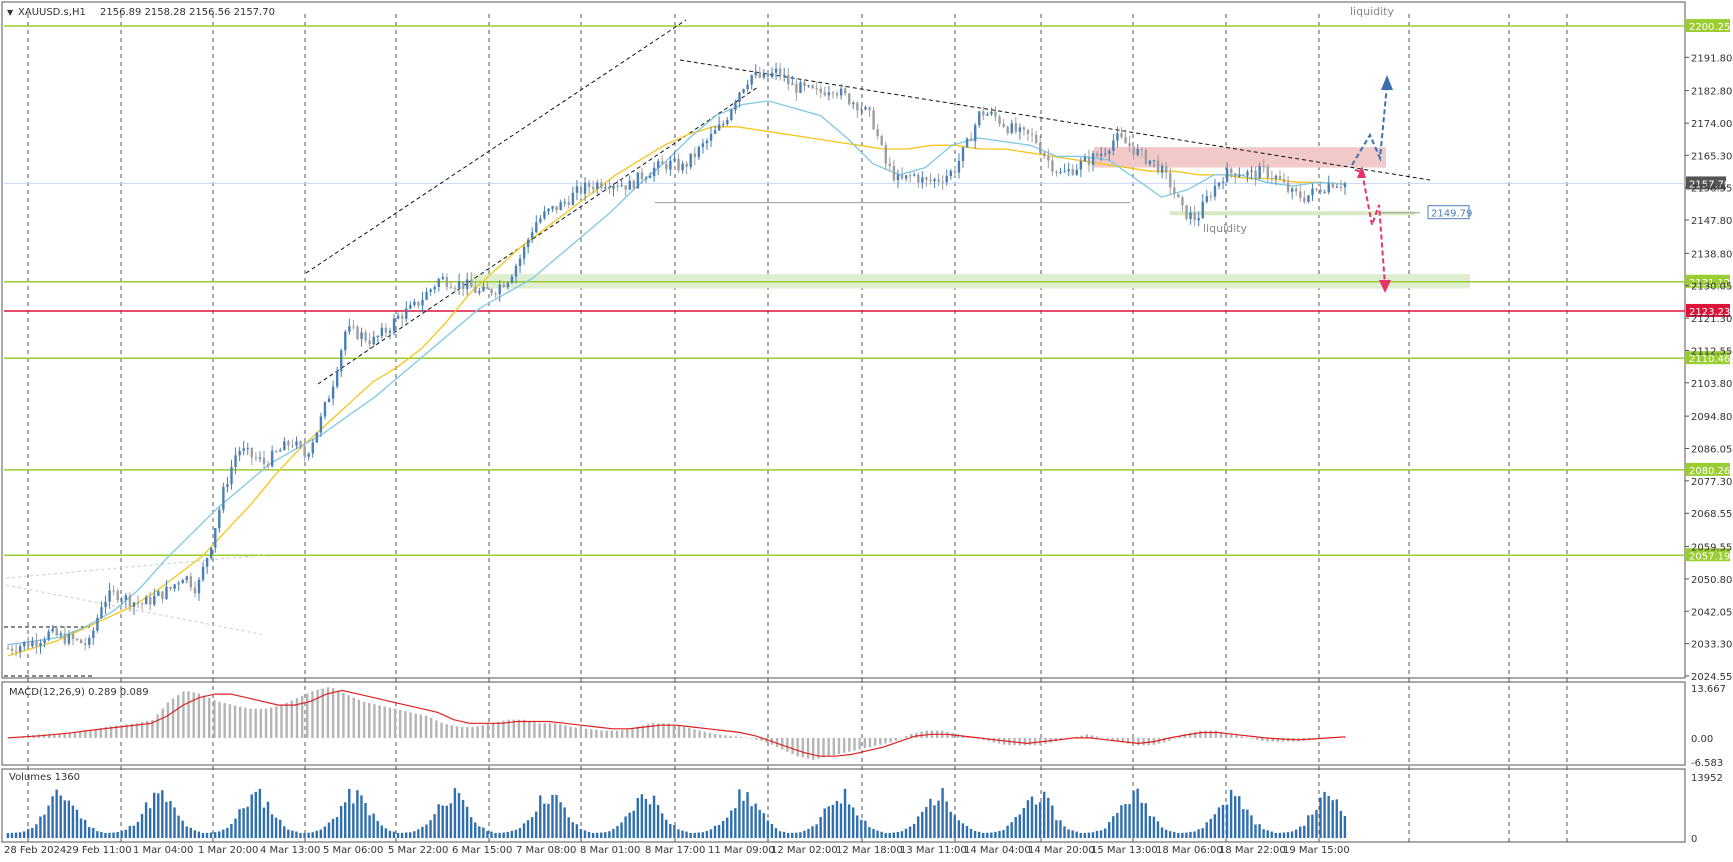 The width and height of the screenshot is (1733, 862). Describe the element at coordinates (1711, 645) in the screenshot. I see `price-tick-label-18: 2033.30` at that location.